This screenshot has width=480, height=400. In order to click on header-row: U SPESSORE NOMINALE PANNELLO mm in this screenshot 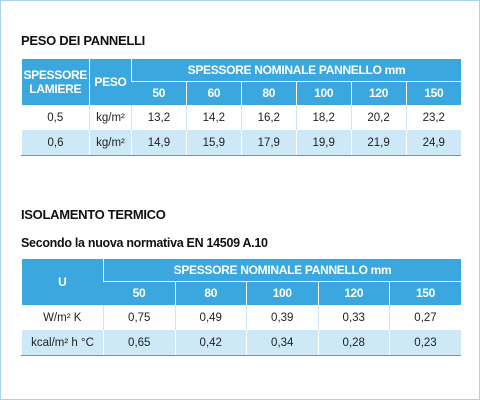, I will do `click(241, 282)`.